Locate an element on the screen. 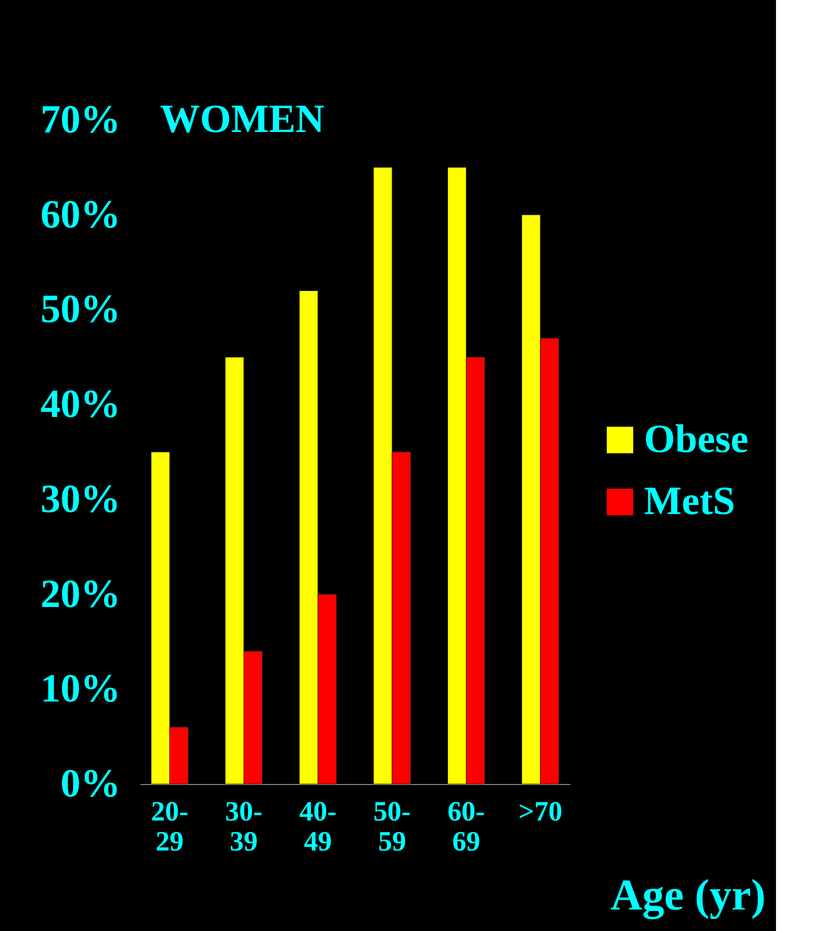 This screenshot has height=931, width=838. y-tick-label: 20% is located at coordinates (80, 593).